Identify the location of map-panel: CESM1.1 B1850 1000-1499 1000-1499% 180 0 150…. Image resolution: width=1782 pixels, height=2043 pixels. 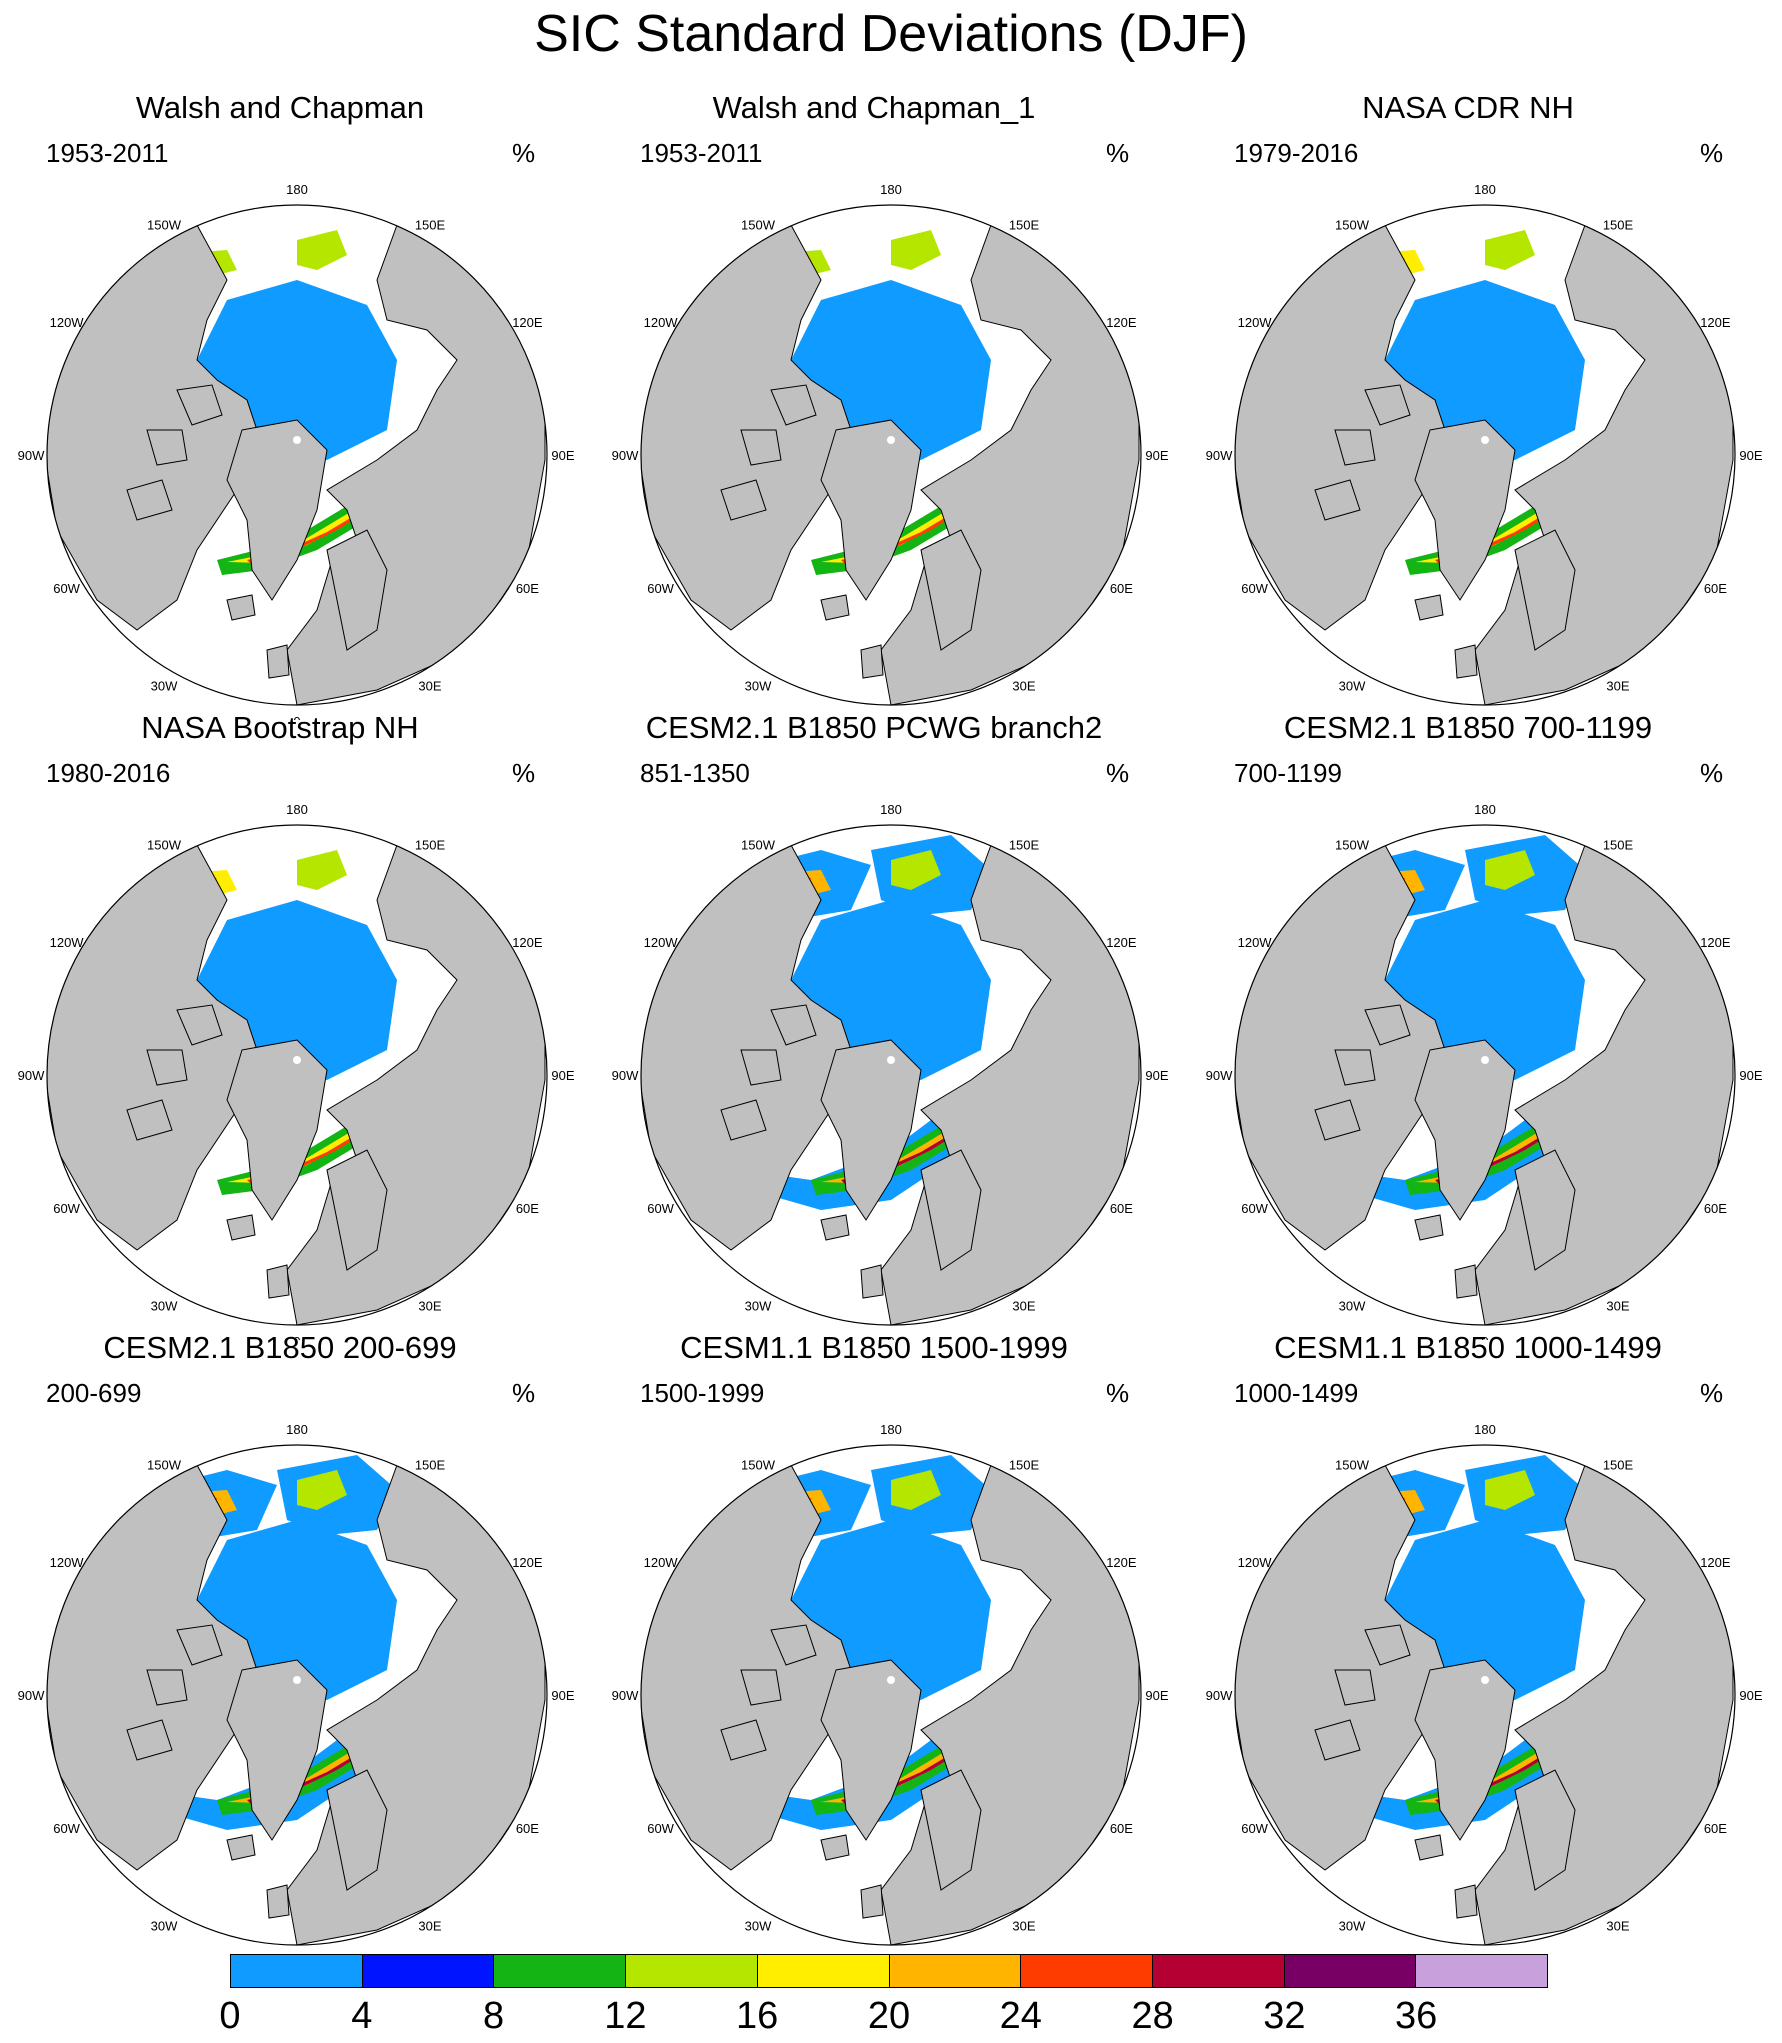
(1485, 1645).